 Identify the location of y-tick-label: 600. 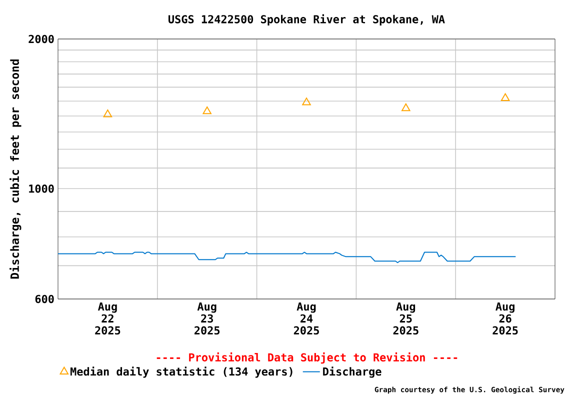
(44, 299).